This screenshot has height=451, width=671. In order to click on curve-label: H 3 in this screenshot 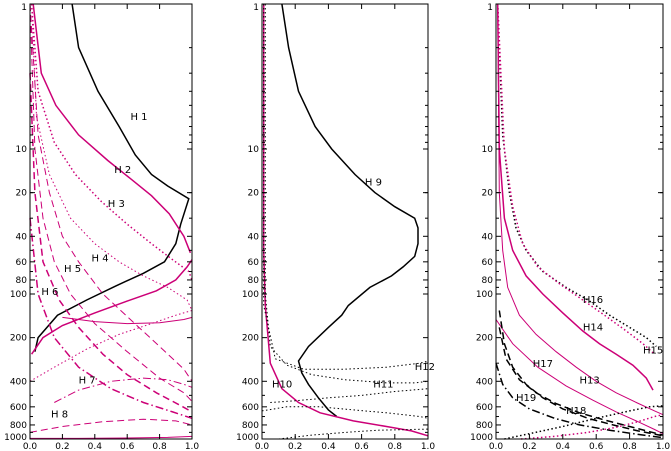, I will do `click(116, 204)`.